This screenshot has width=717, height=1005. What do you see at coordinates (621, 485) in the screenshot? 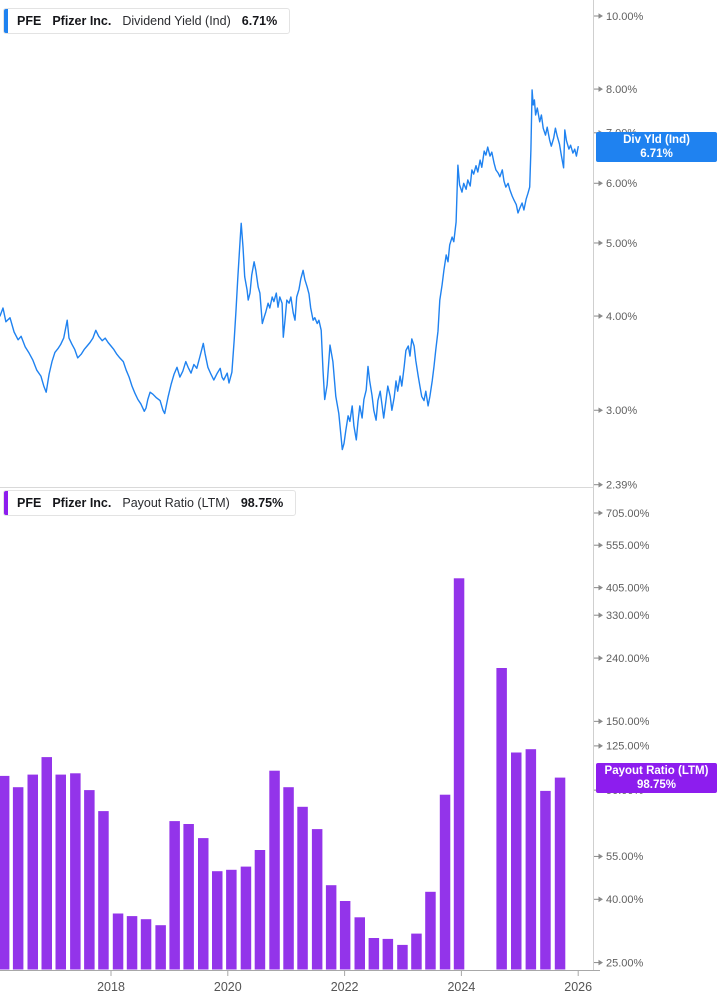
I see `top-y-tick-label: 2.39%` at bounding box center [621, 485].